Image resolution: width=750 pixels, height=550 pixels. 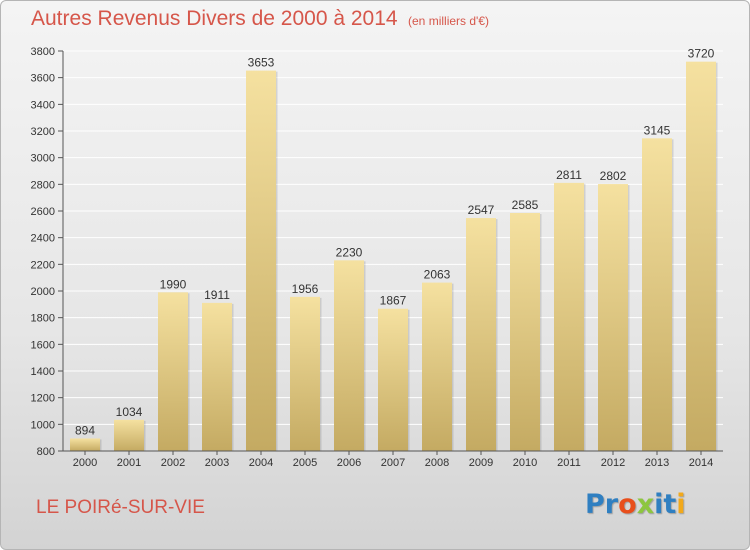 What do you see at coordinates (43, 239) in the screenshot?
I see `y-tick-label: 2400` at bounding box center [43, 239].